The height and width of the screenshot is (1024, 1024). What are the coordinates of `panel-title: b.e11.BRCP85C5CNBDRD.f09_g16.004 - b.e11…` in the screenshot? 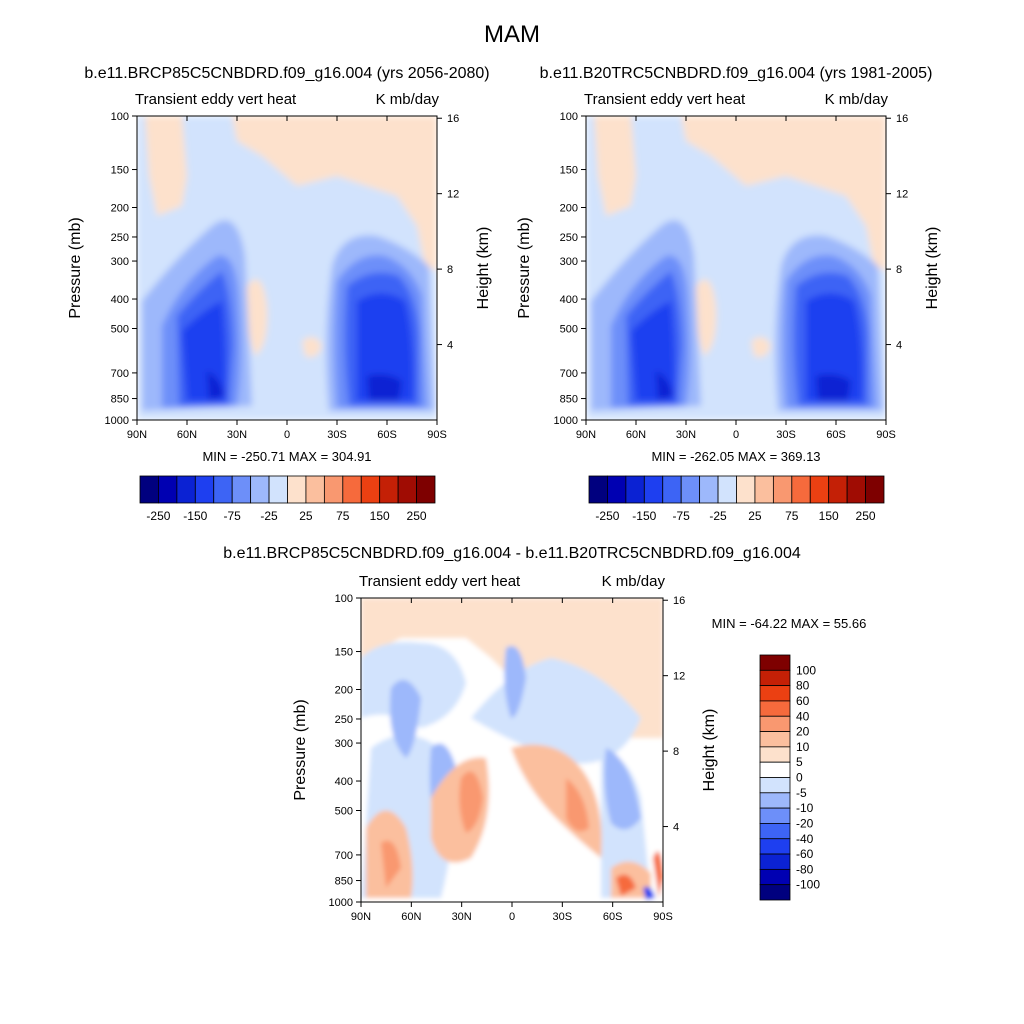 It's located at (512, 553).